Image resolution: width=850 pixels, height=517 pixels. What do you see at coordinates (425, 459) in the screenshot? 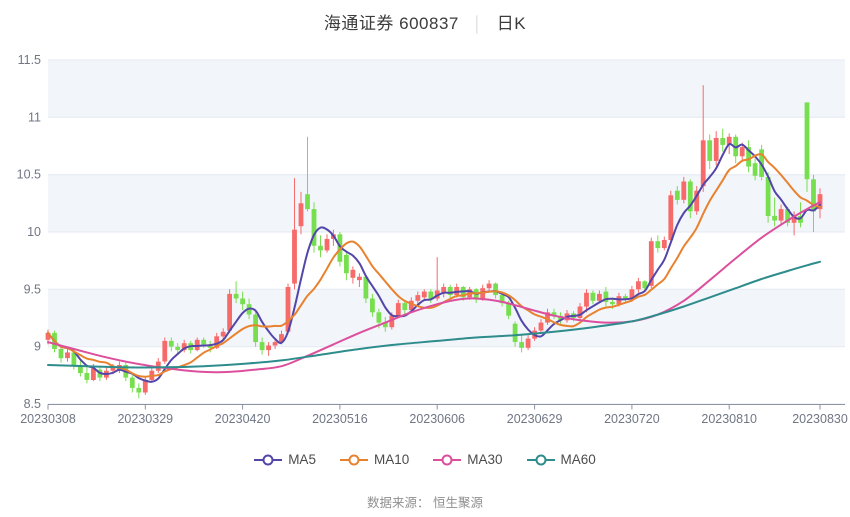
I see `chart-legend: MA5 MA10 MA30 MA60` at bounding box center [425, 459].